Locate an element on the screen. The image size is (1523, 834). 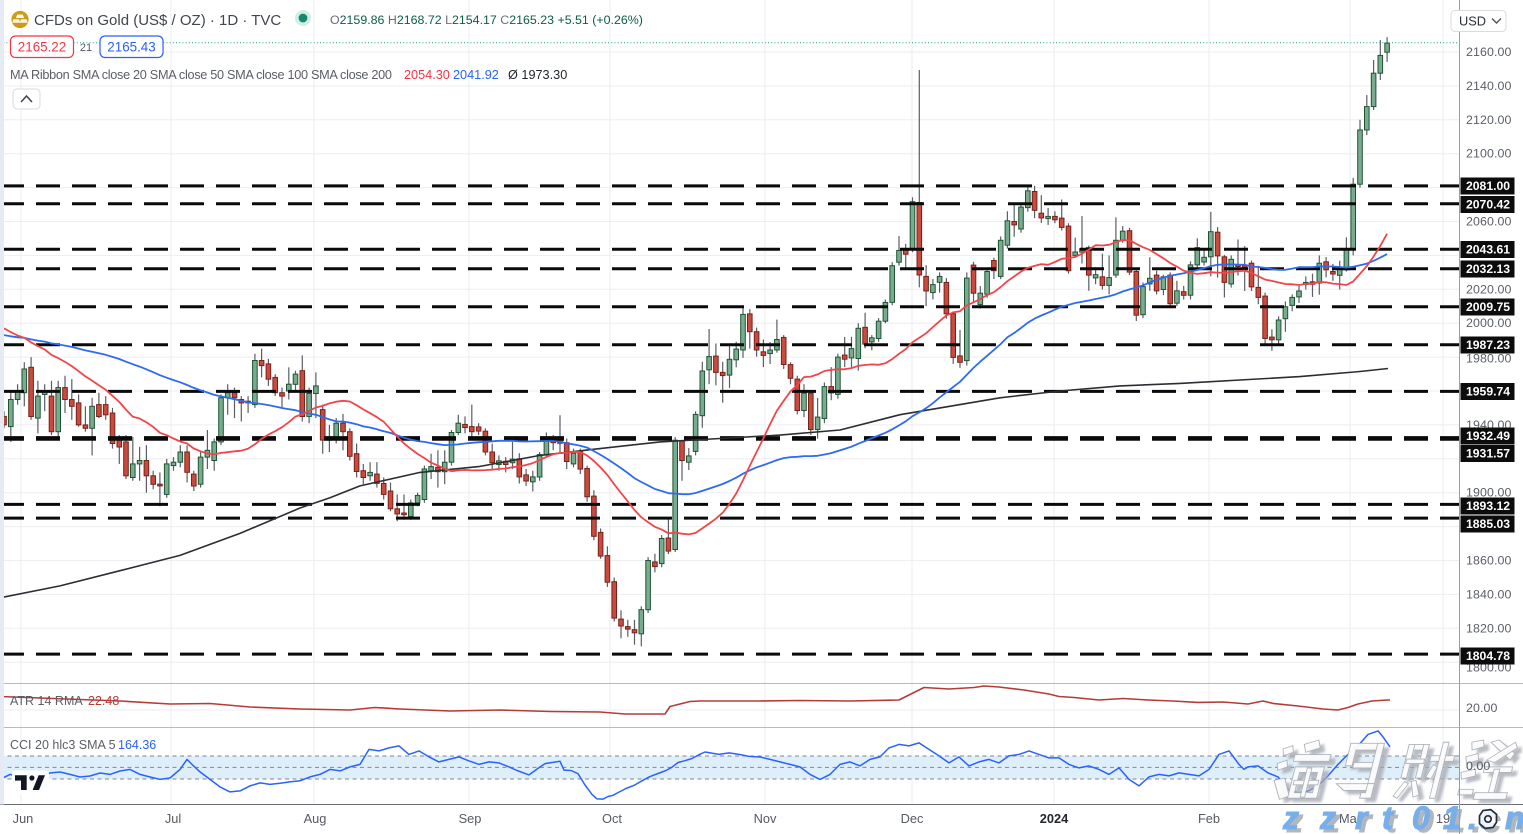
svg-text: 2165.43 is located at coordinates (131, 47).